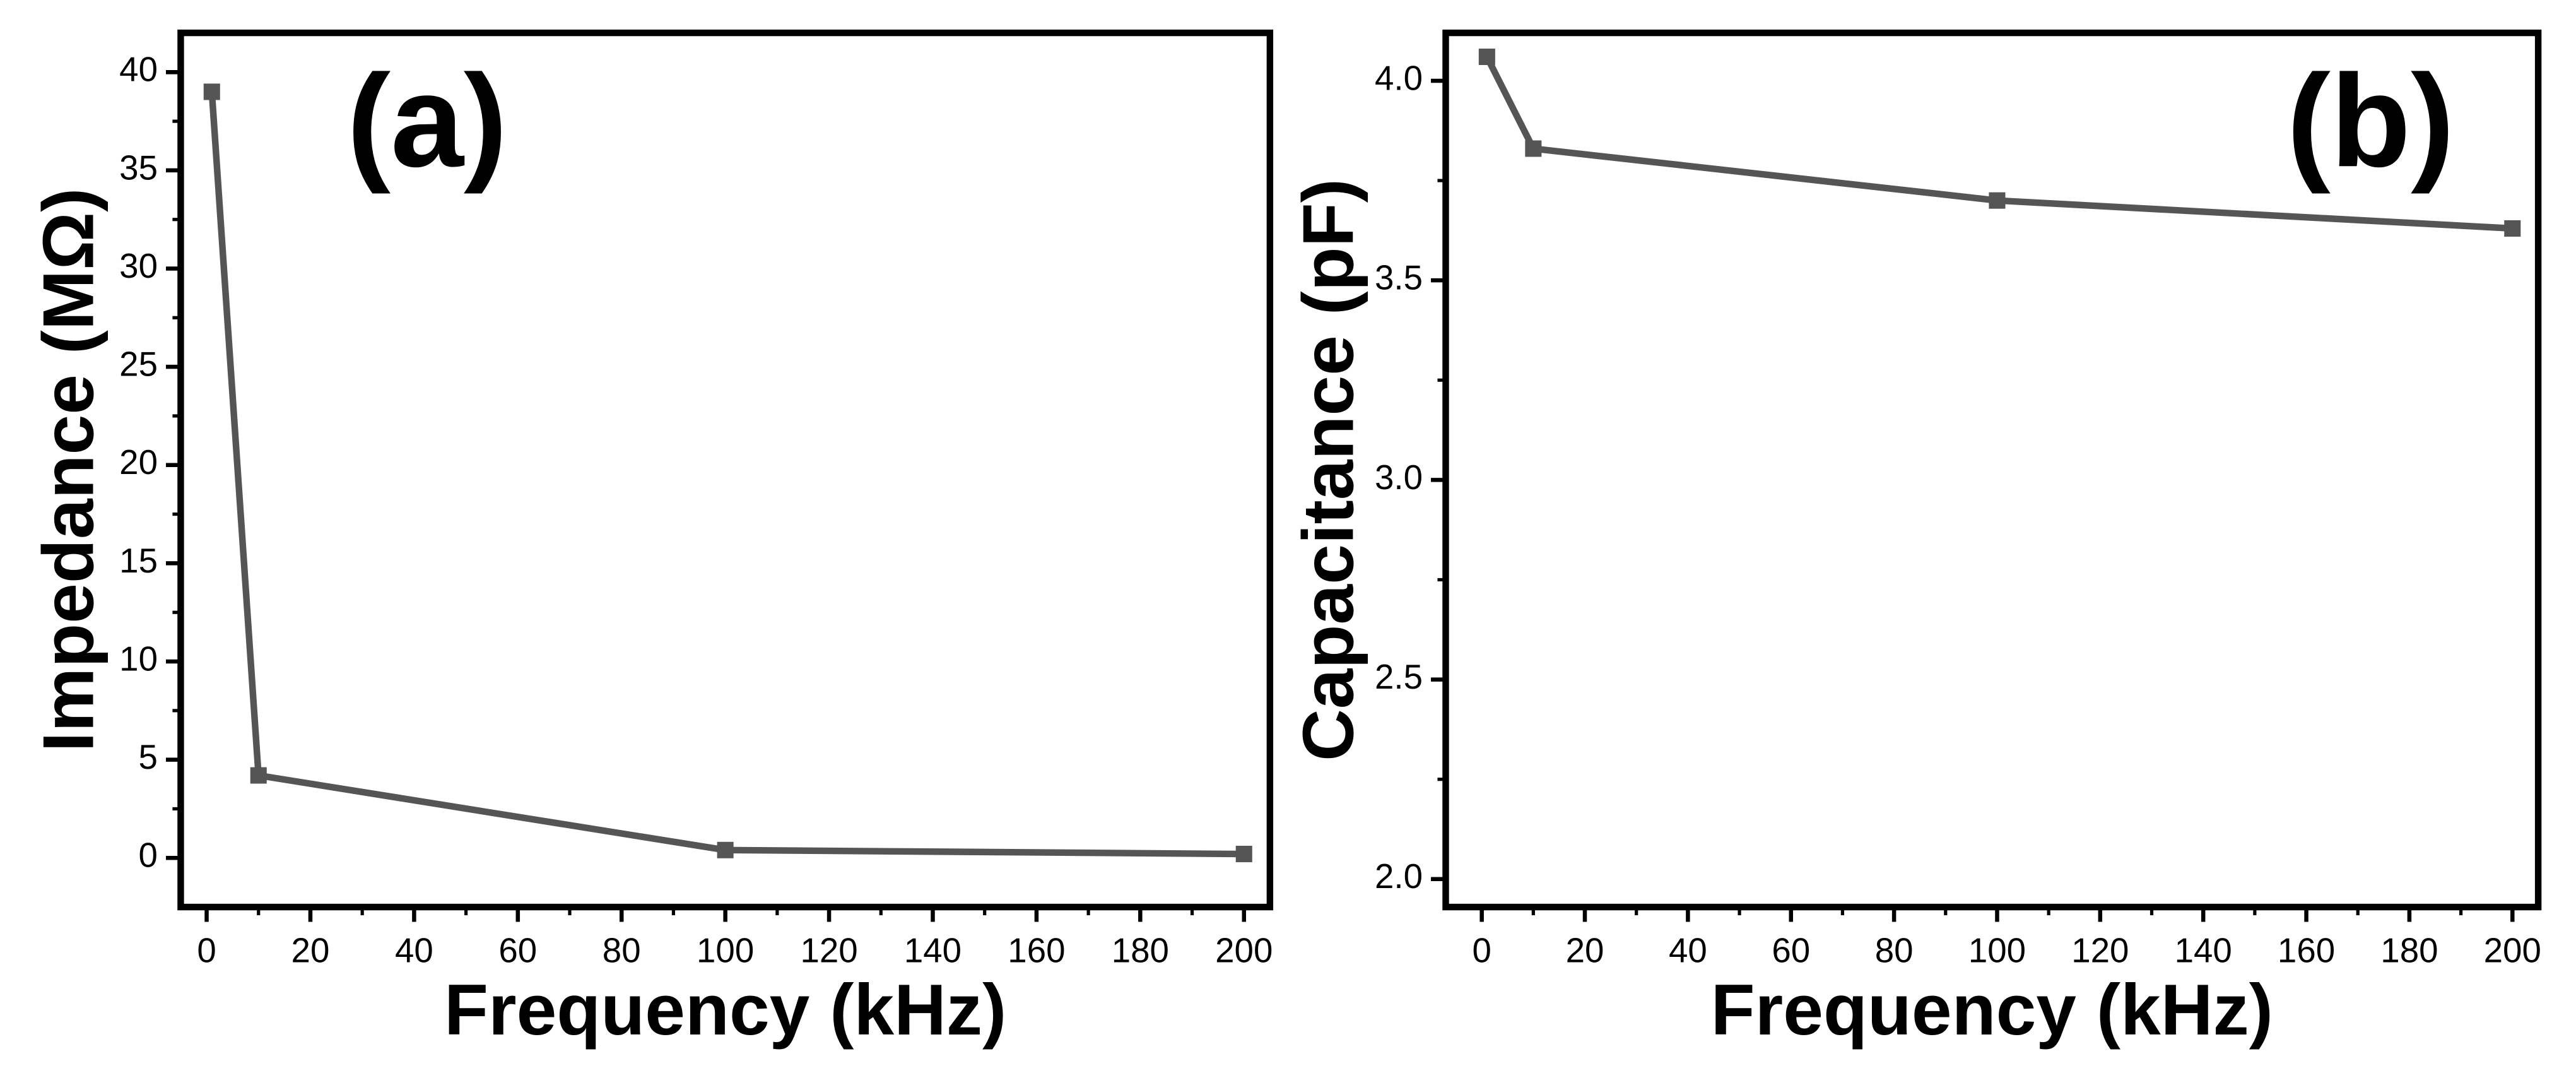 This screenshot has height=1073, width=2576. I want to click on y-tick-label: 20, so click(138, 462).